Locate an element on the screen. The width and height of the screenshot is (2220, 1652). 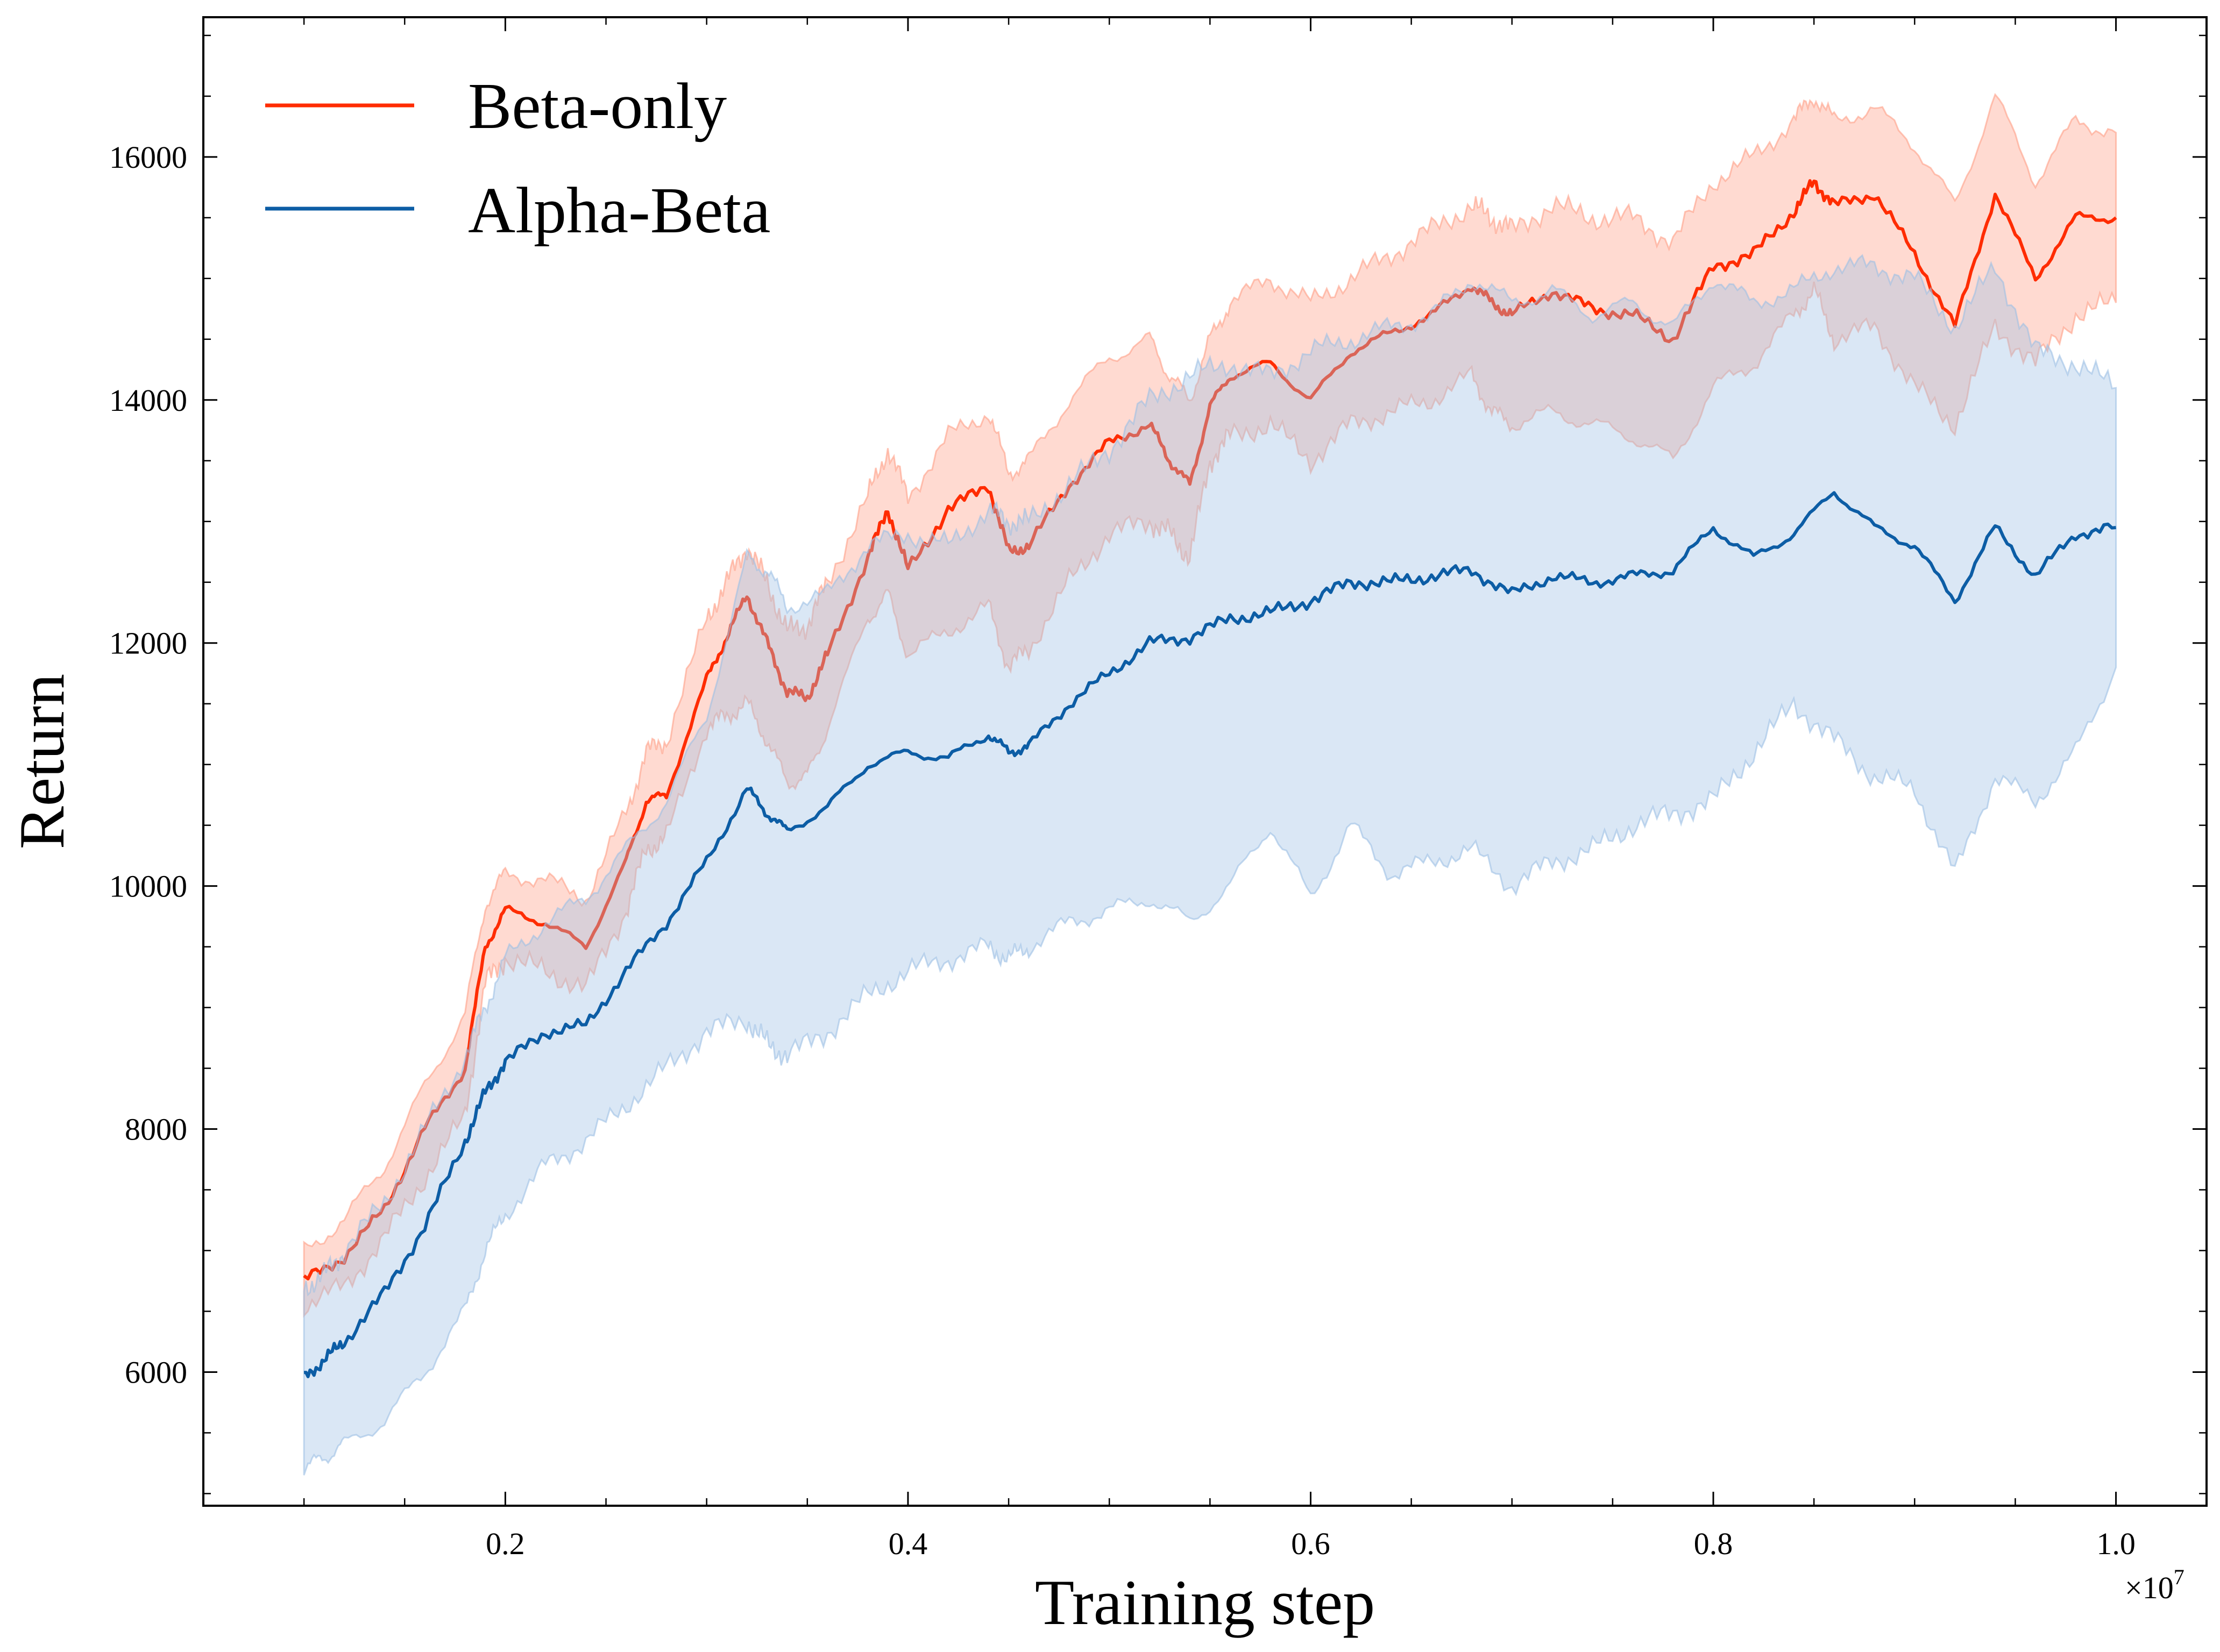
x-tick-label: 1.0 is located at coordinates (2116, 1543).